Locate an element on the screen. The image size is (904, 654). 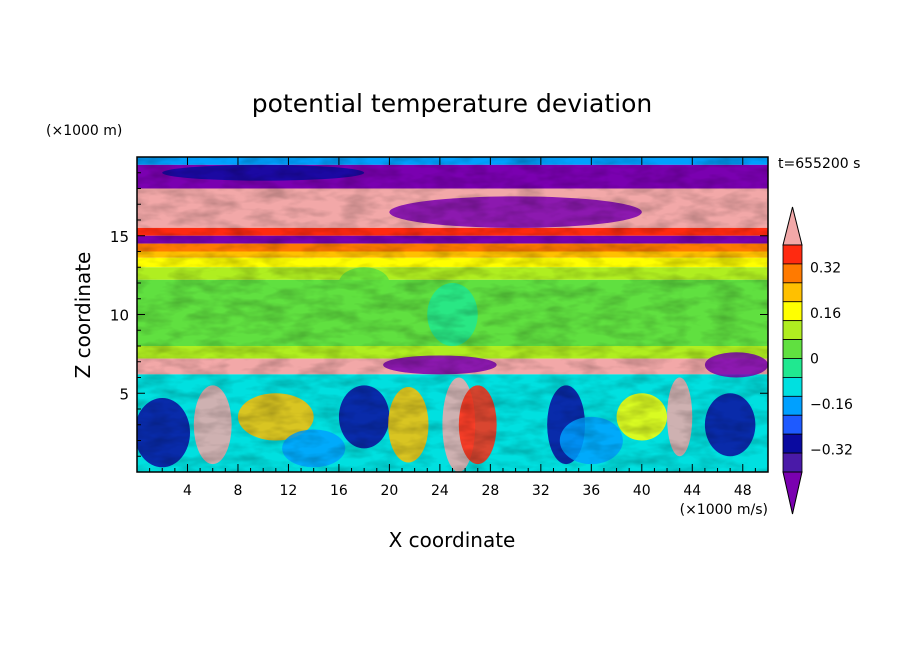
colorbar-tick-label: −0.16 is located at coordinates (831, 405).